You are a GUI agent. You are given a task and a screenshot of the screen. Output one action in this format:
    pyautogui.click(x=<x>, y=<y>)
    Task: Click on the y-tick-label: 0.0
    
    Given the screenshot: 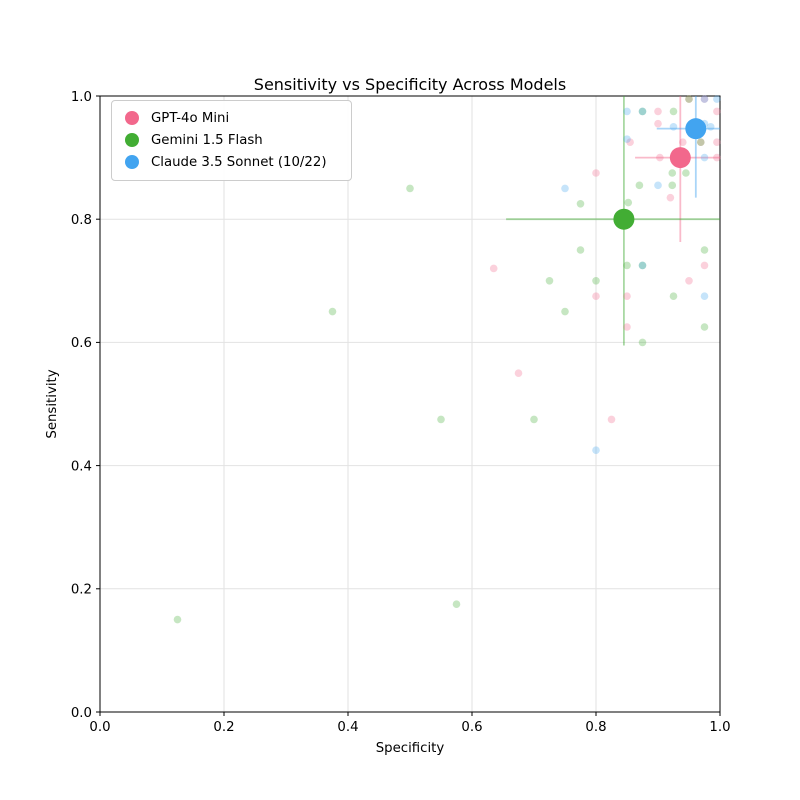 What is the action you would take?
    pyautogui.click(x=81, y=713)
    